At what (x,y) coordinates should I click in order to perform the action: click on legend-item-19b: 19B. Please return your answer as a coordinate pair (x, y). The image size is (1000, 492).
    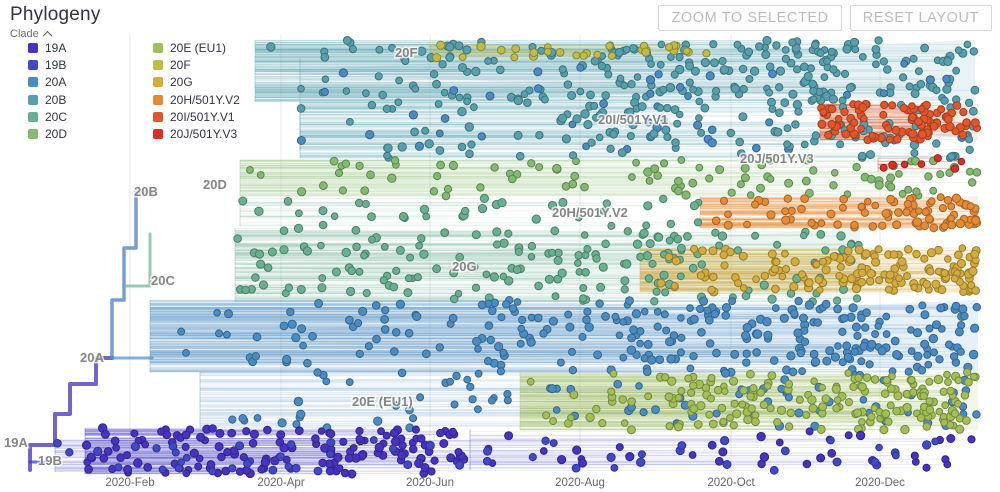
    Looking at the image, I should click on (84, 64).